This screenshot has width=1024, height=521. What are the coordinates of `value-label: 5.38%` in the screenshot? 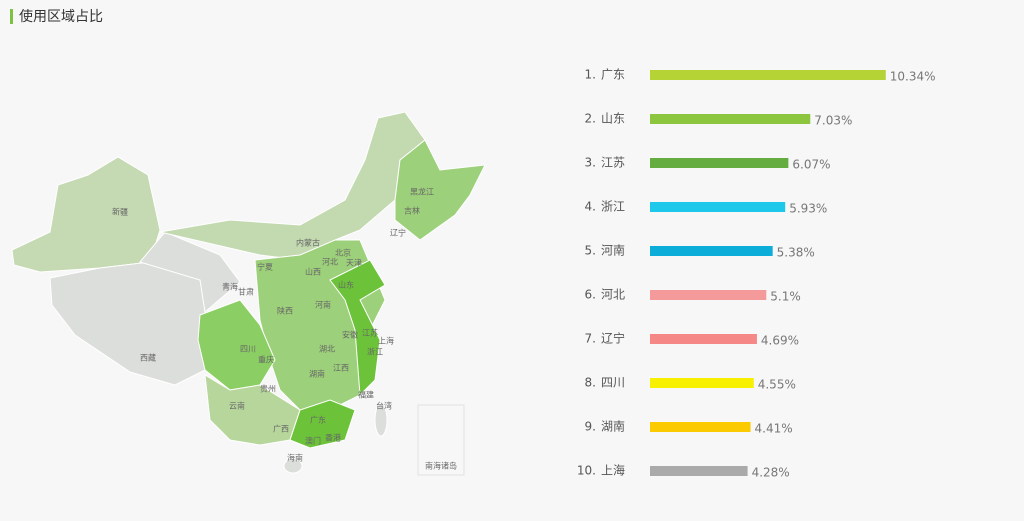 It's located at (796, 253).